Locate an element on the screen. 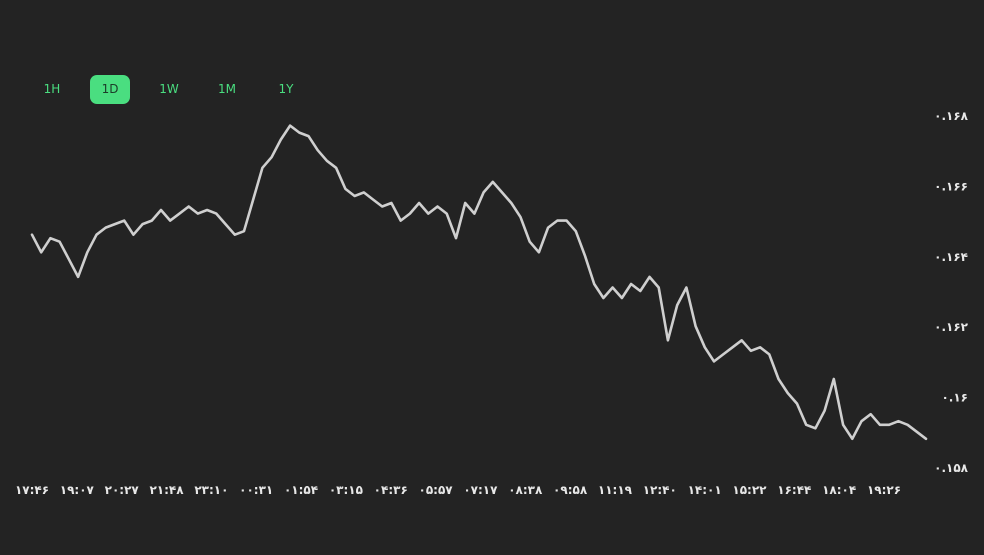 This screenshot has width=984, height=555. x-tick-label: ۰۹:۵۸ is located at coordinates (570, 490).